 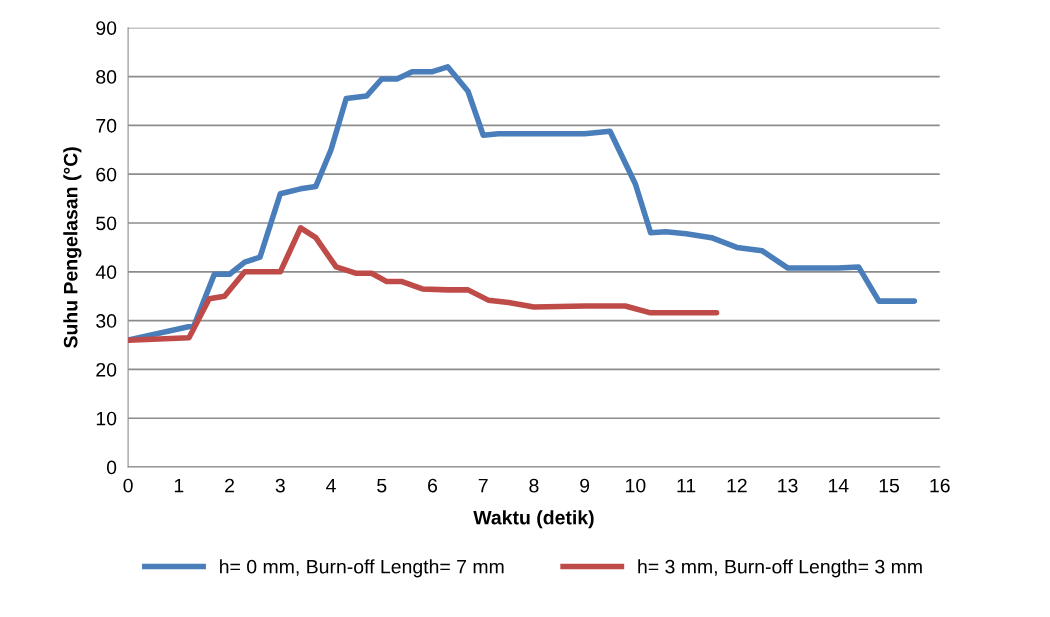 What do you see at coordinates (106, 369) in the screenshot?
I see `y-tick-label: 20` at bounding box center [106, 369].